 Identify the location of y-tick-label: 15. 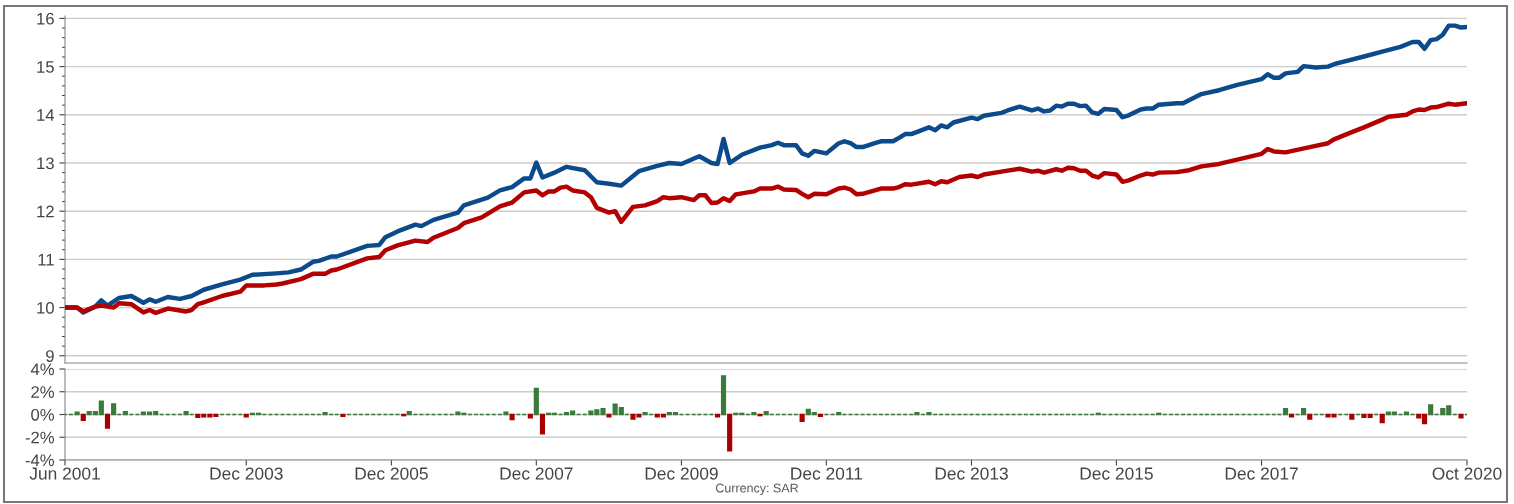
(45, 67).